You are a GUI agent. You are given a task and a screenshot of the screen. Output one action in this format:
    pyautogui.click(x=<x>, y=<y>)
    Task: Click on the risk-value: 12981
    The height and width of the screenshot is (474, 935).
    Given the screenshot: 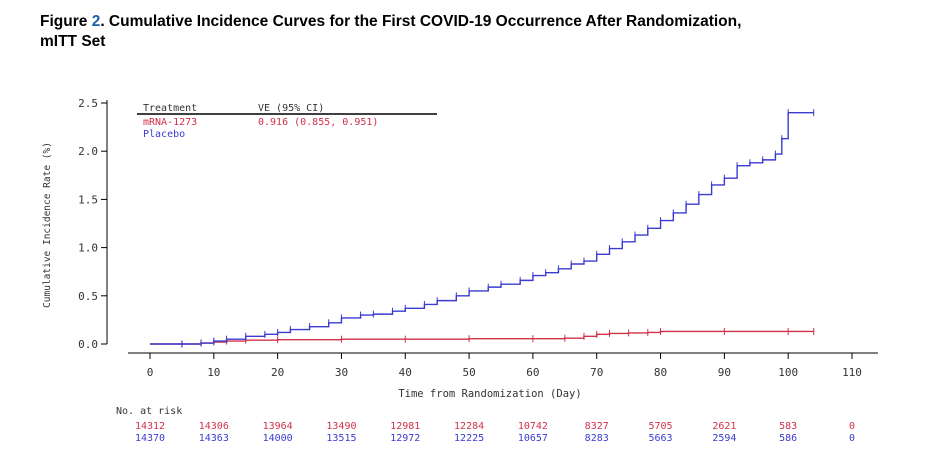 What is the action you would take?
    pyautogui.click(x=405, y=426)
    